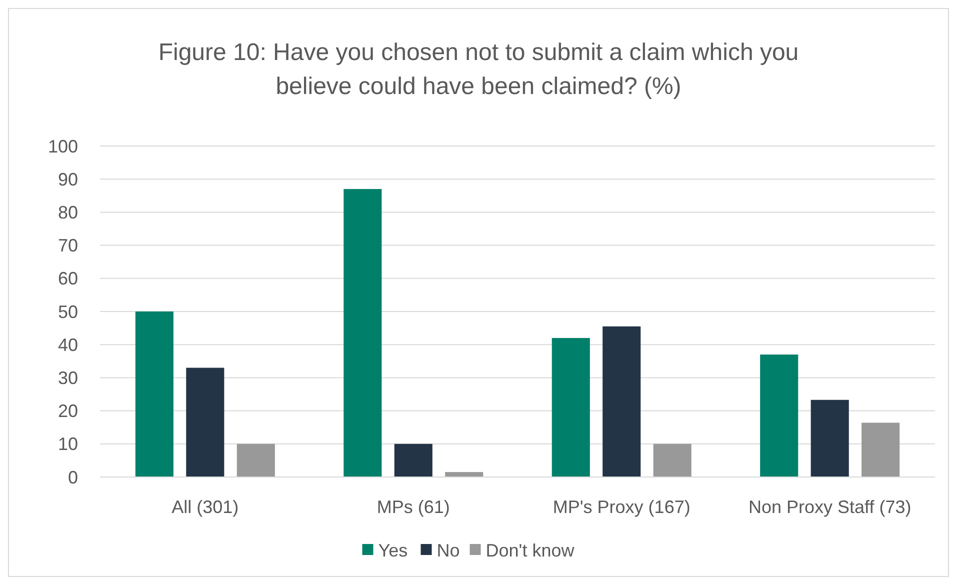 Image resolution: width=957 pixels, height=585 pixels. I want to click on y-tick-label: 80, so click(68, 212).